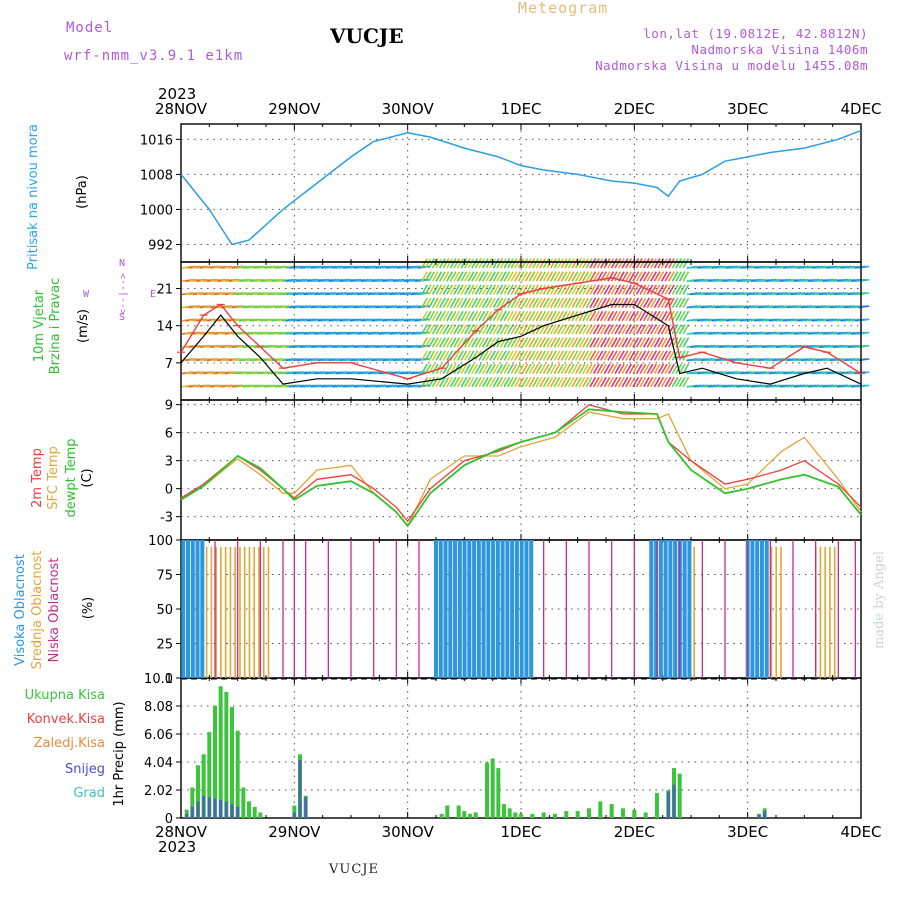  Describe the element at coordinates (90, 28) in the screenshot. I see `model-label: Model` at that location.